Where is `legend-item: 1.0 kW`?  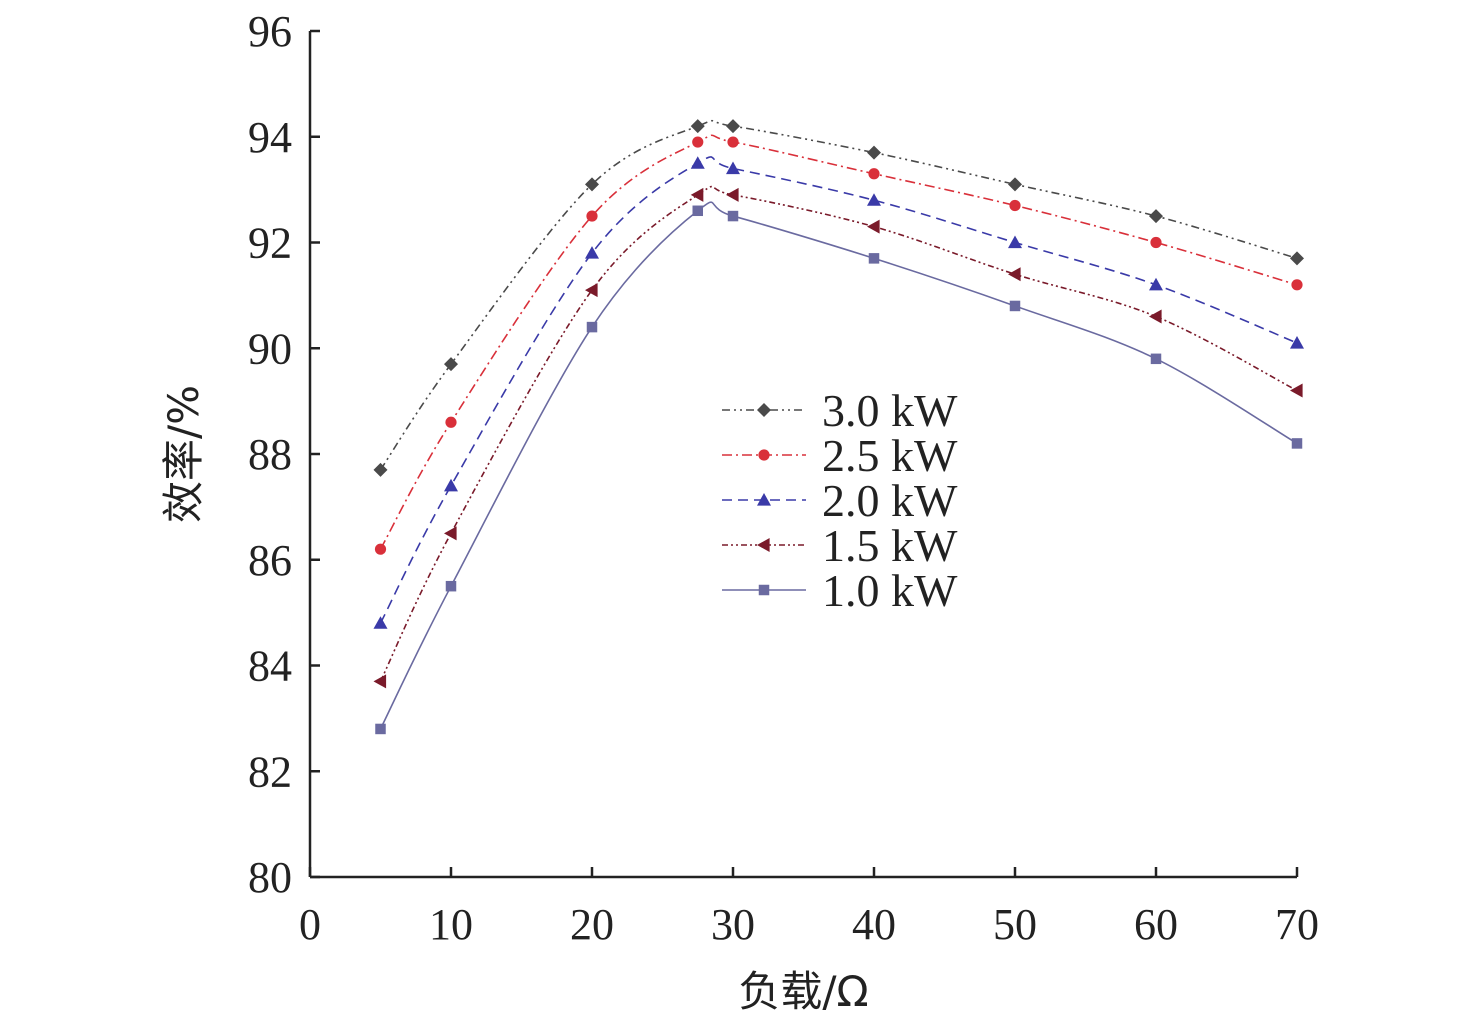 legend-item: 1.0 kW is located at coordinates (840, 590).